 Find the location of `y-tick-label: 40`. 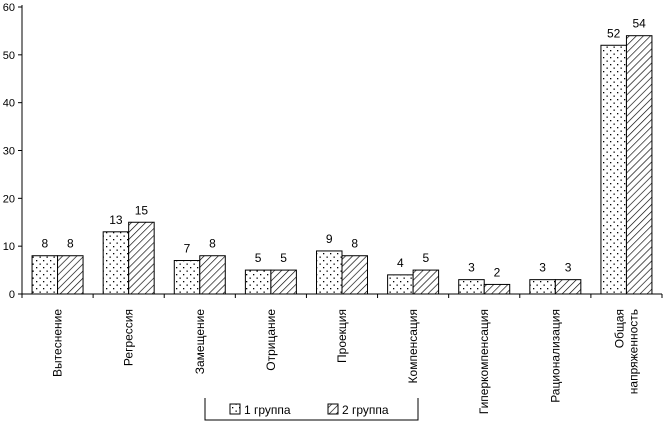

y-tick-label: 40 is located at coordinates (9, 104).